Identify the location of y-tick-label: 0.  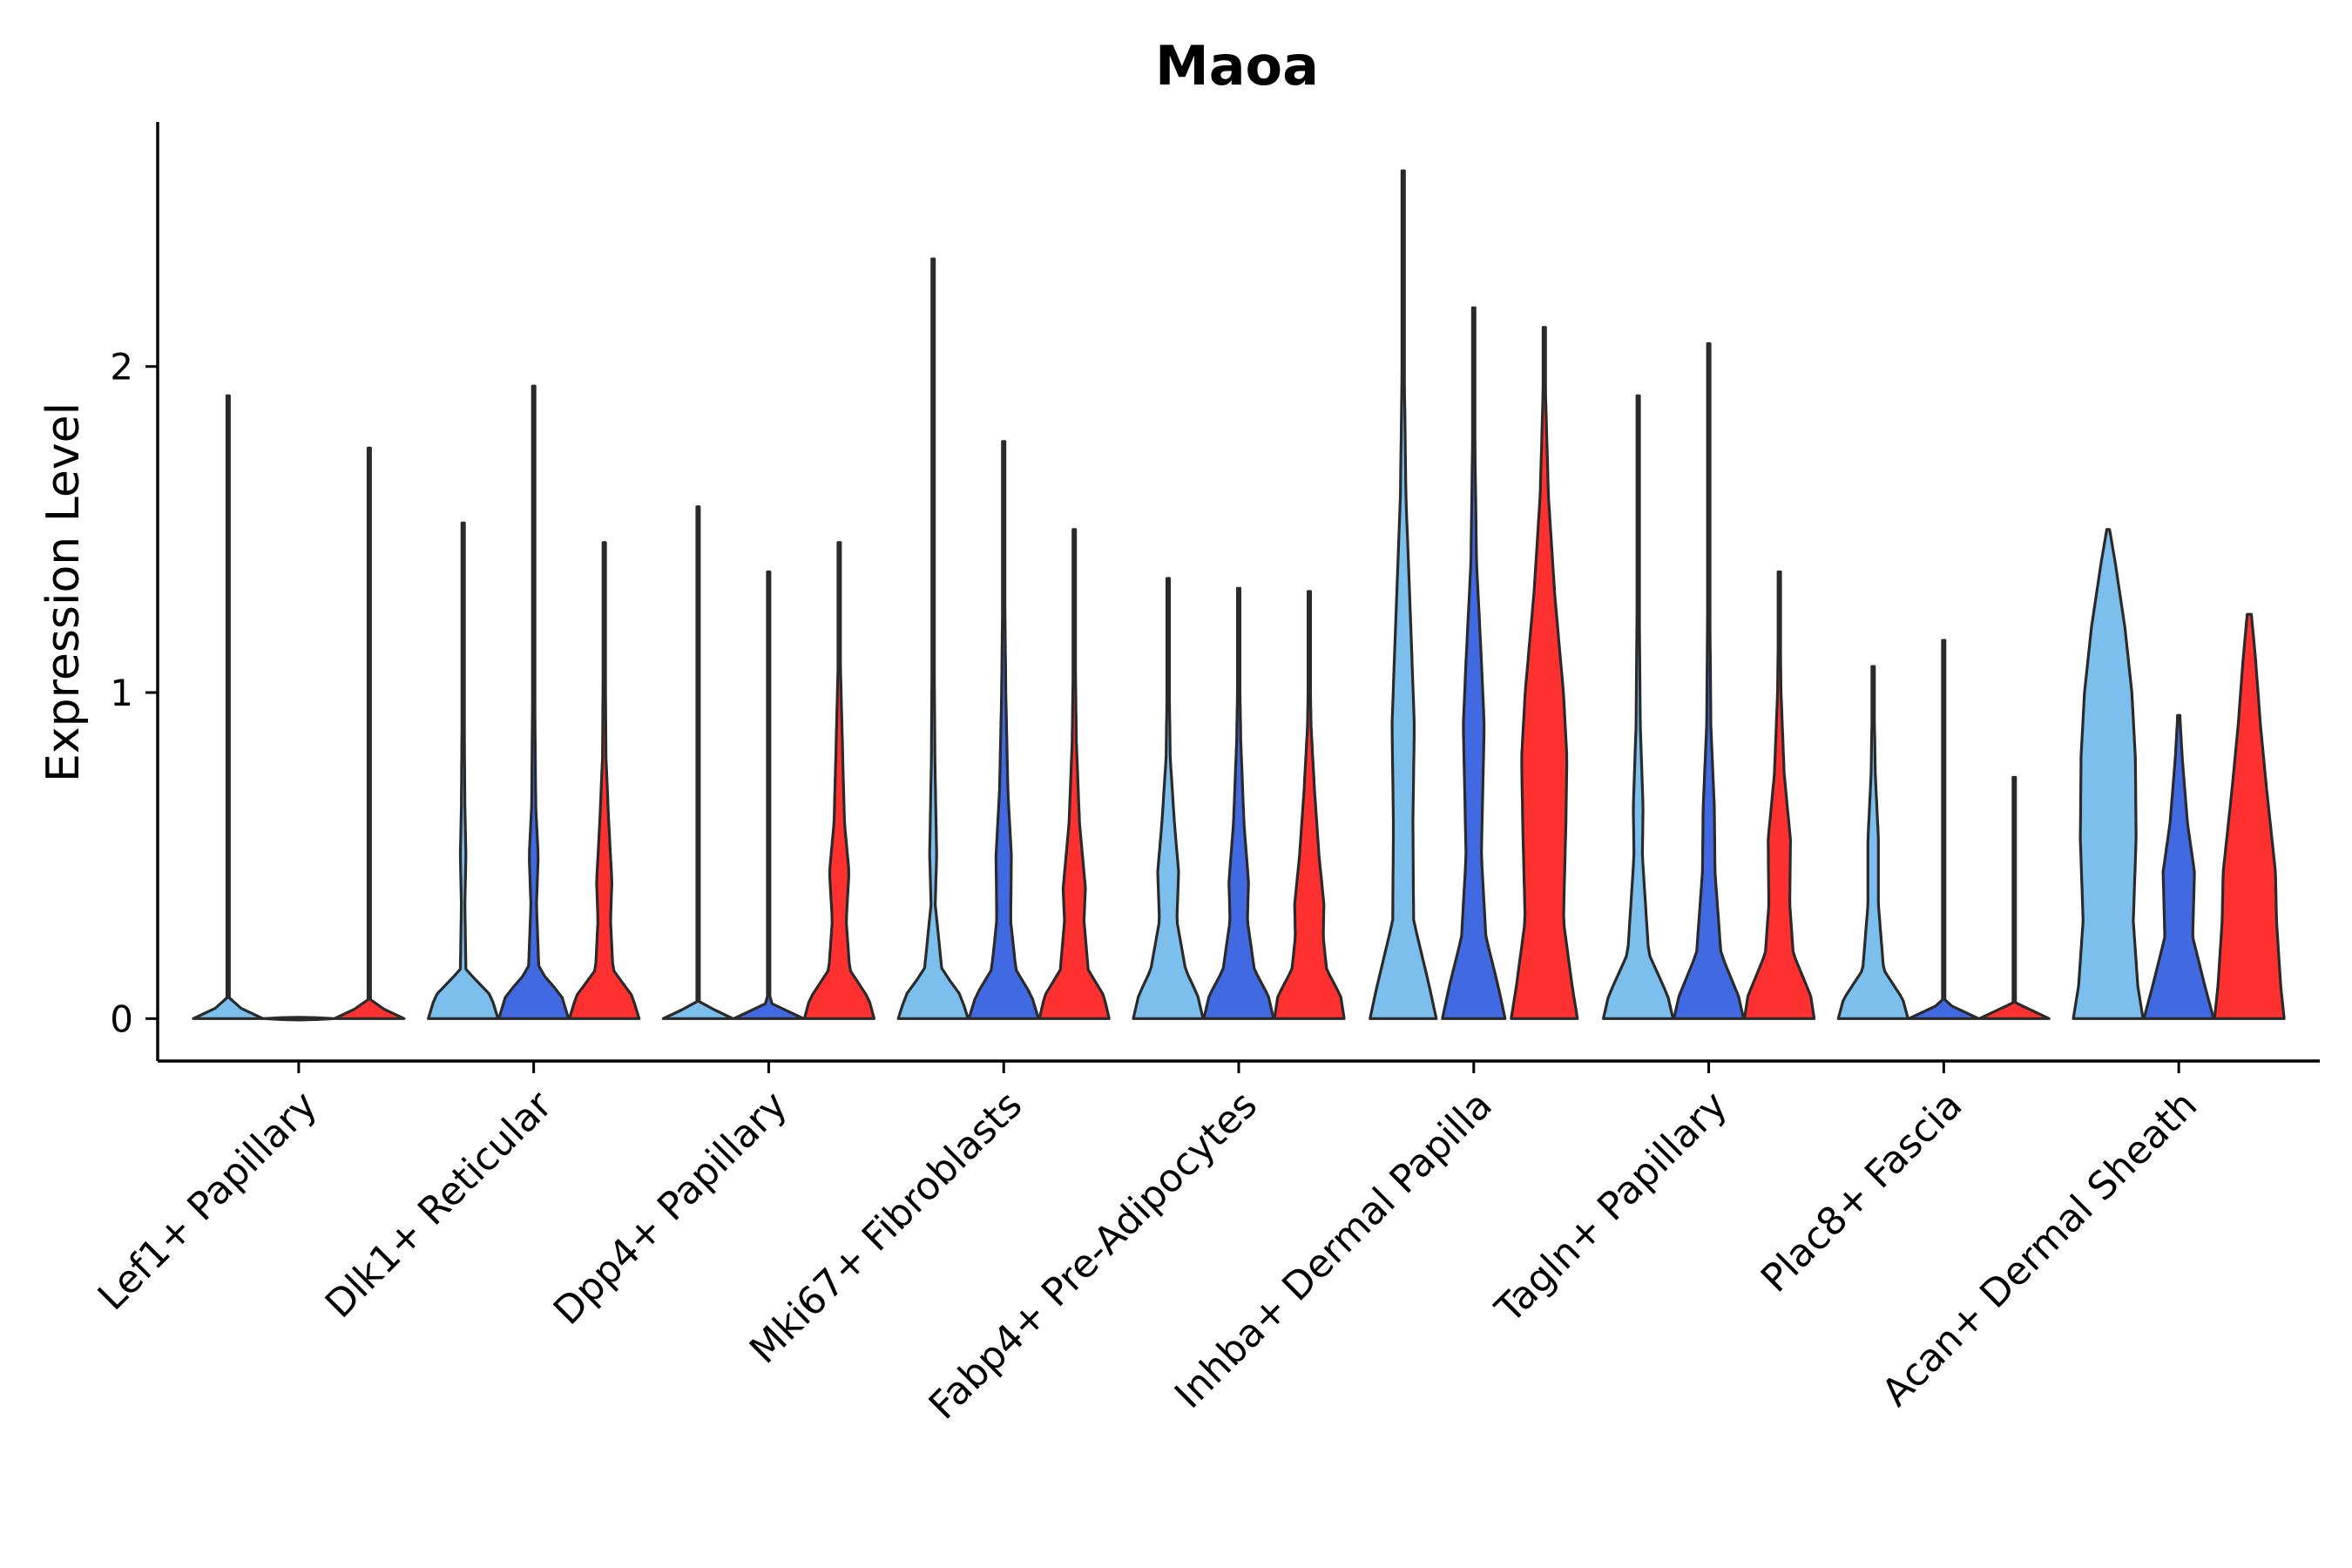
(121, 1018).